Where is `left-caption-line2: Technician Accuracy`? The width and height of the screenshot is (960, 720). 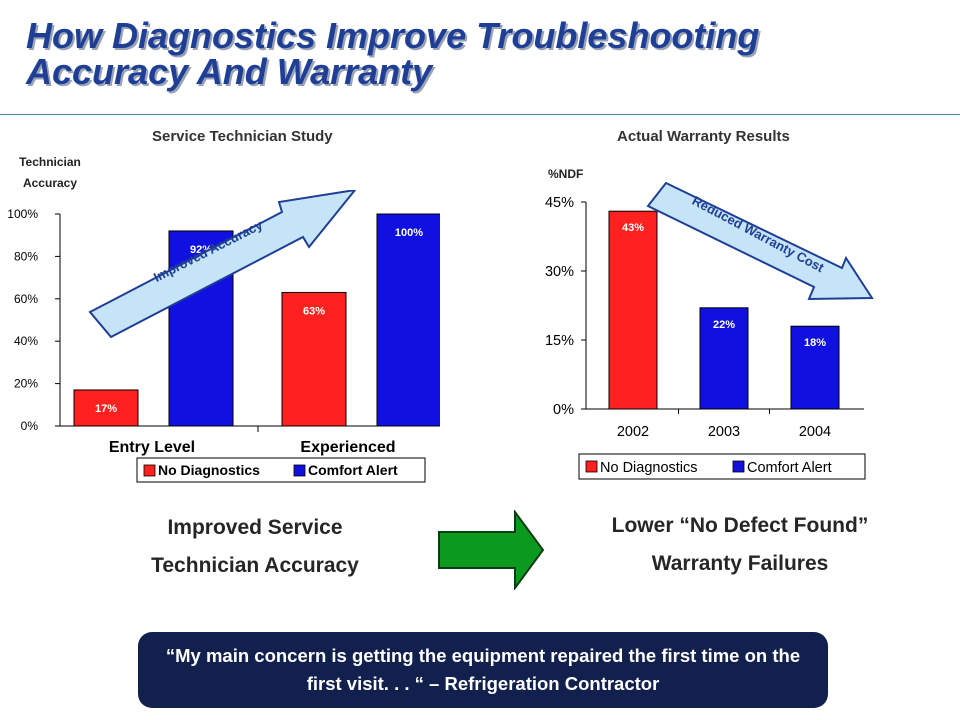 left-caption-line2: Technician Accuracy is located at coordinates (255, 565).